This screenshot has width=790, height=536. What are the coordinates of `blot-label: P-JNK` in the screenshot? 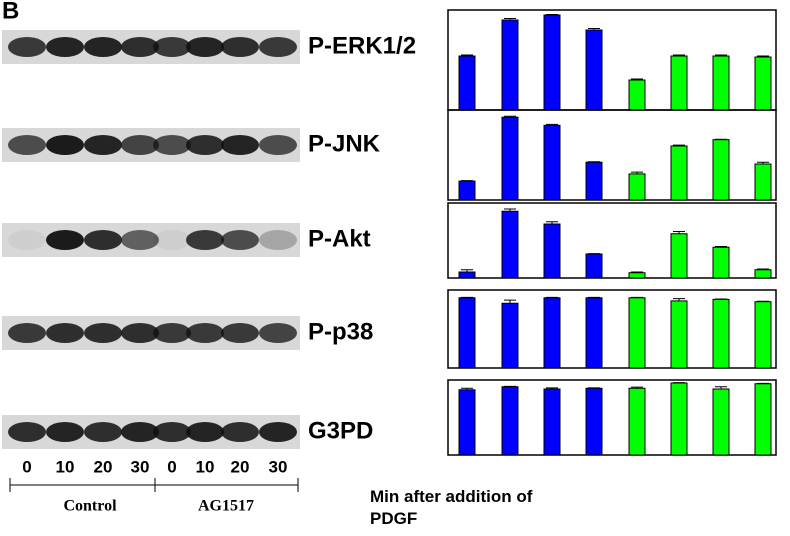 It's located at (344, 143).